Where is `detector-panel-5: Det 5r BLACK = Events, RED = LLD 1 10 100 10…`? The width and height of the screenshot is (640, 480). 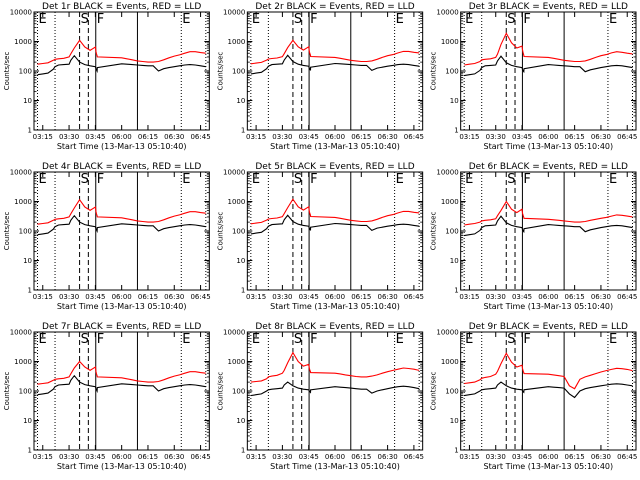
detector-panel-5: Det 5r BLACK = Events, RED = LLD 1 10 100 10… is located at coordinates (320, 236).